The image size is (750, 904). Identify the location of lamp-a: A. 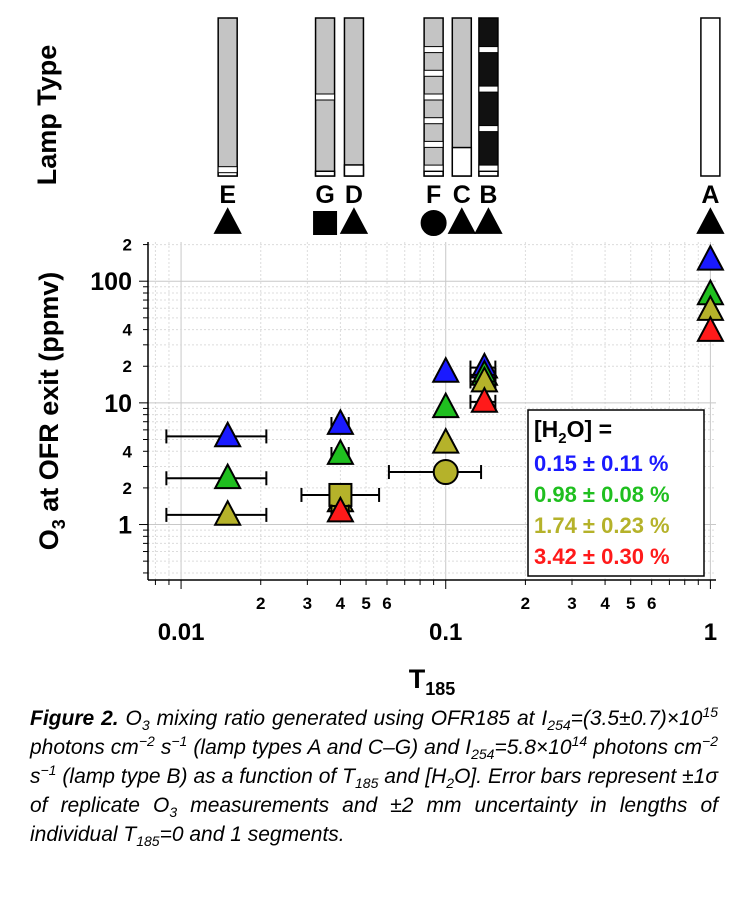
(710, 125).